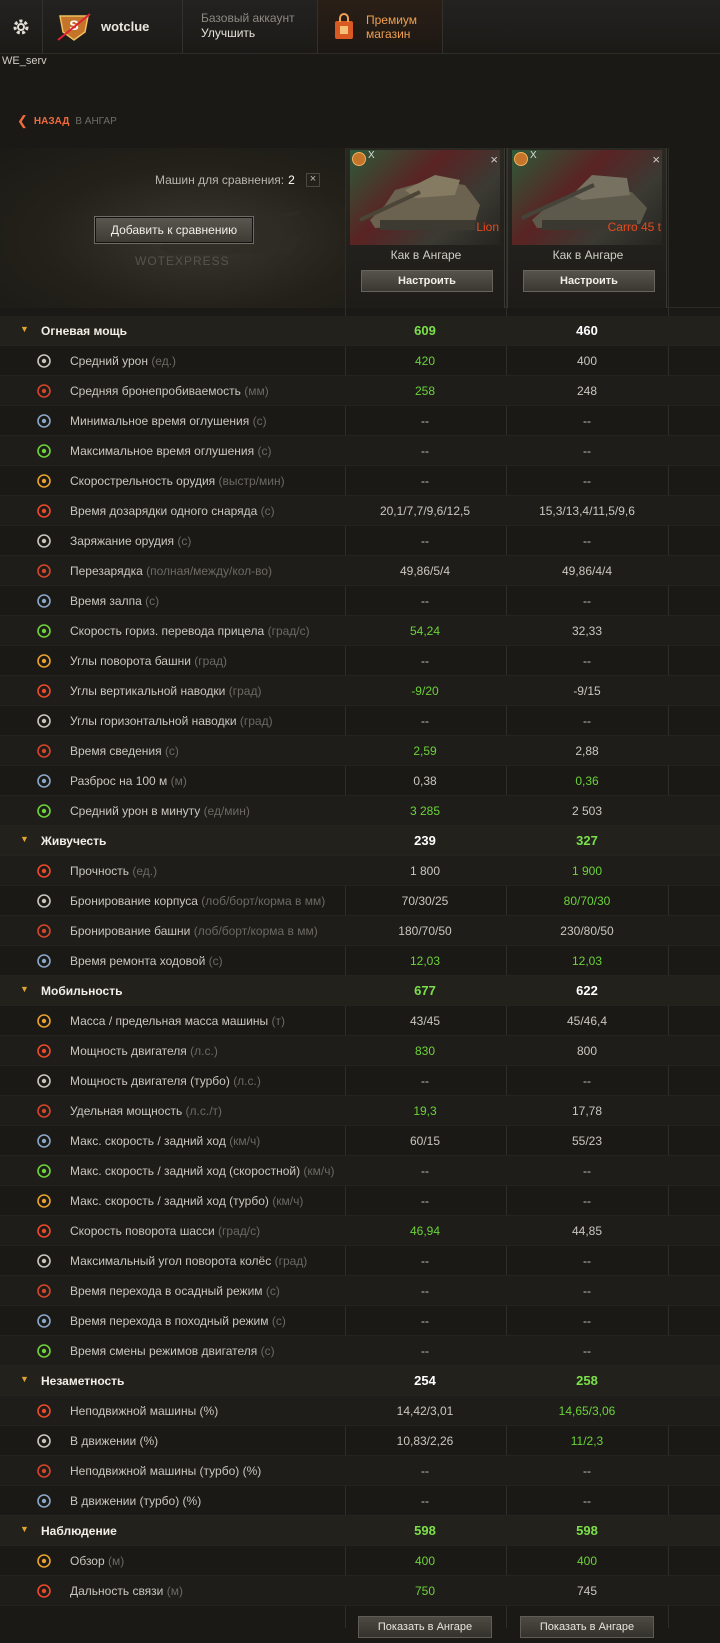  What do you see at coordinates (165, 691) in the screenshot?
I see `stat-label: Углы вертикальной наводки (град)` at bounding box center [165, 691].